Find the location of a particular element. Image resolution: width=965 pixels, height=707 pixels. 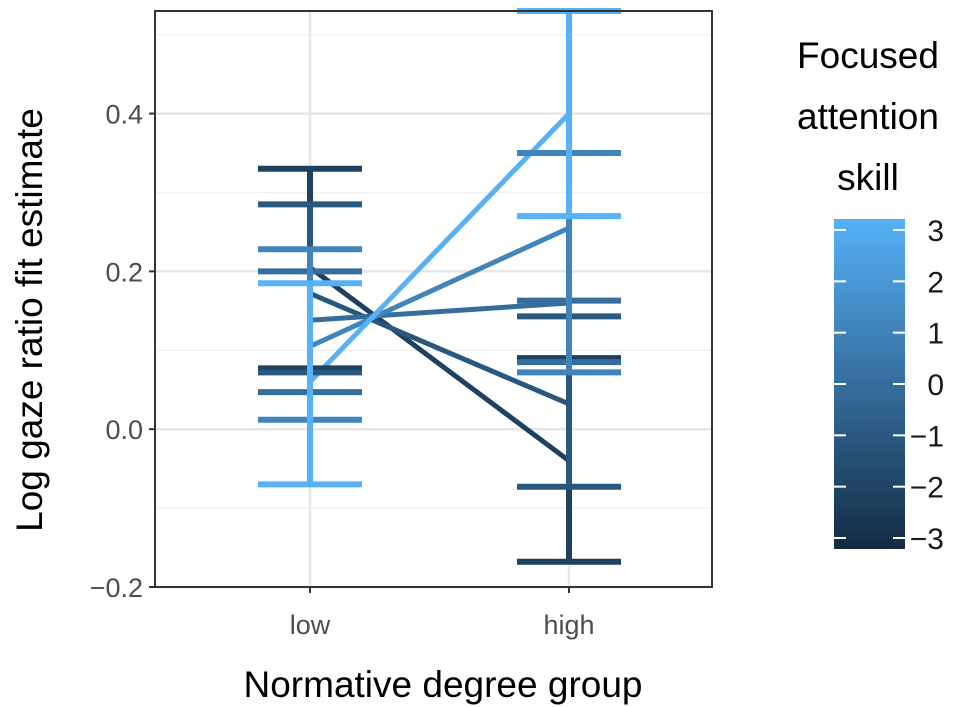

colorbar-tick-label: 1 is located at coordinates (935, 334).